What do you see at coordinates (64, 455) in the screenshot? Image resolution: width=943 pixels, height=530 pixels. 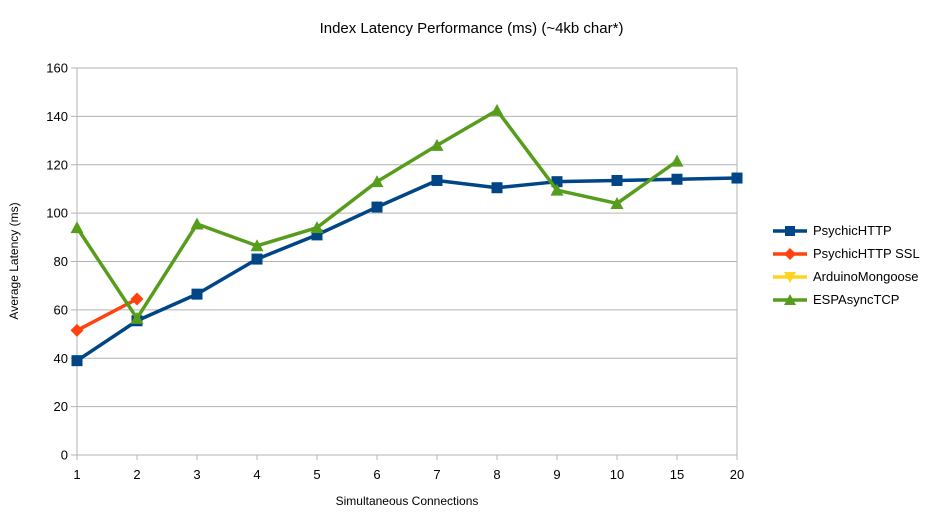 I see `y-tick-label: 0` at bounding box center [64, 455].